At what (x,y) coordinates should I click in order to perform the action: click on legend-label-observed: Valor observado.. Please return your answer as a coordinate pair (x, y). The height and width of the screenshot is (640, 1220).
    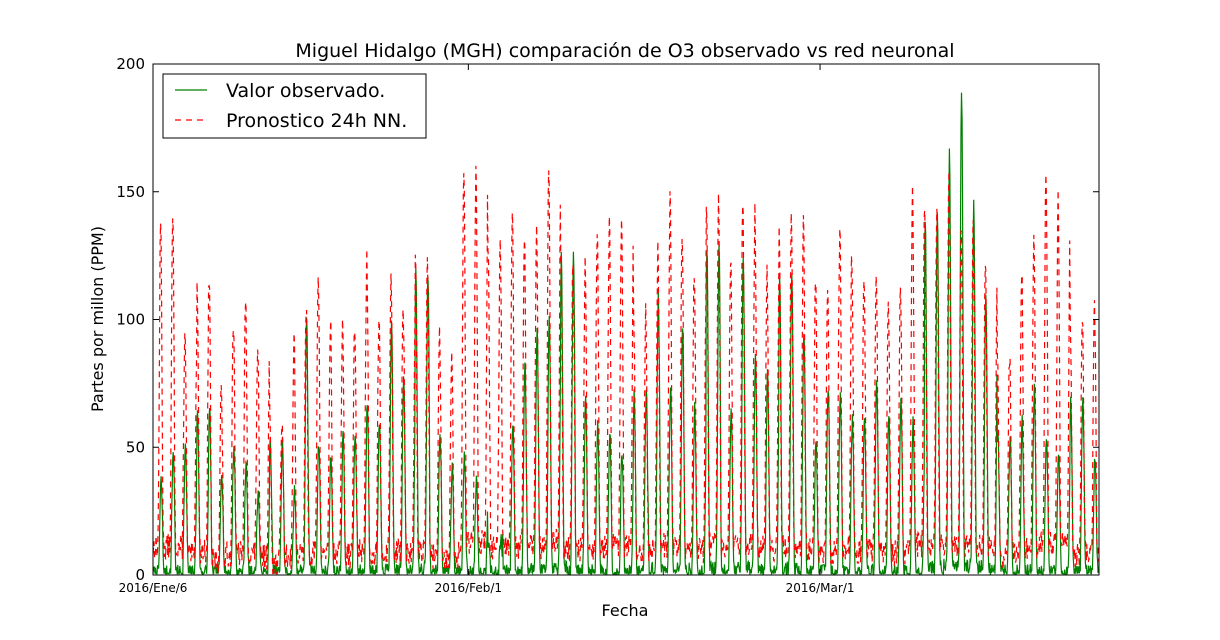
    Looking at the image, I should click on (305, 91).